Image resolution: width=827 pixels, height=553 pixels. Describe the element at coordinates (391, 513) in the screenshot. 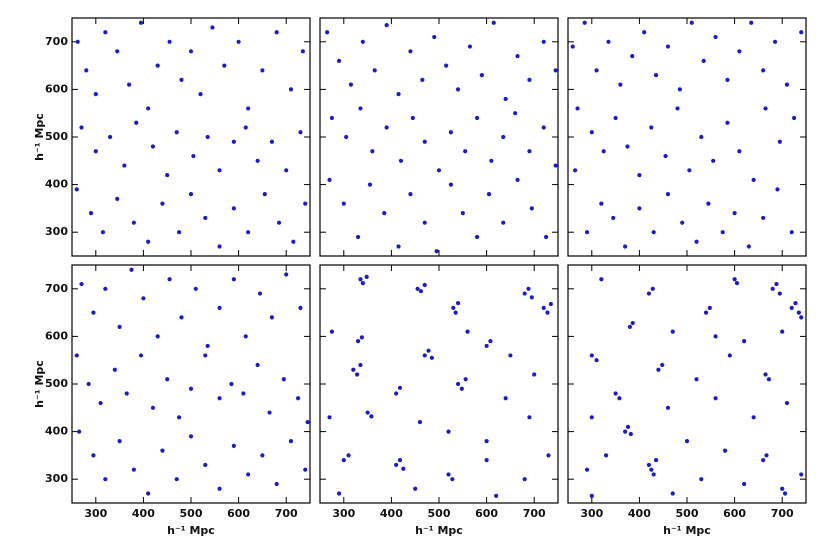

I see `x-tick-label: 400` at that location.